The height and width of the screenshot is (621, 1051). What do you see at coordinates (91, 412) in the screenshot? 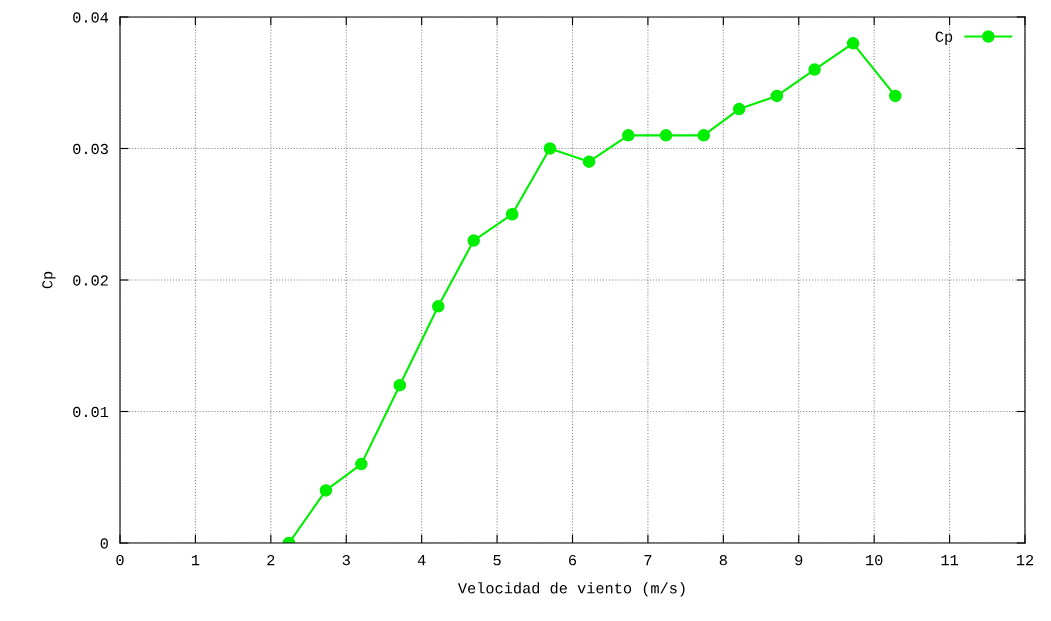
I see `y-tick-label: 0.01` at bounding box center [91, 412].